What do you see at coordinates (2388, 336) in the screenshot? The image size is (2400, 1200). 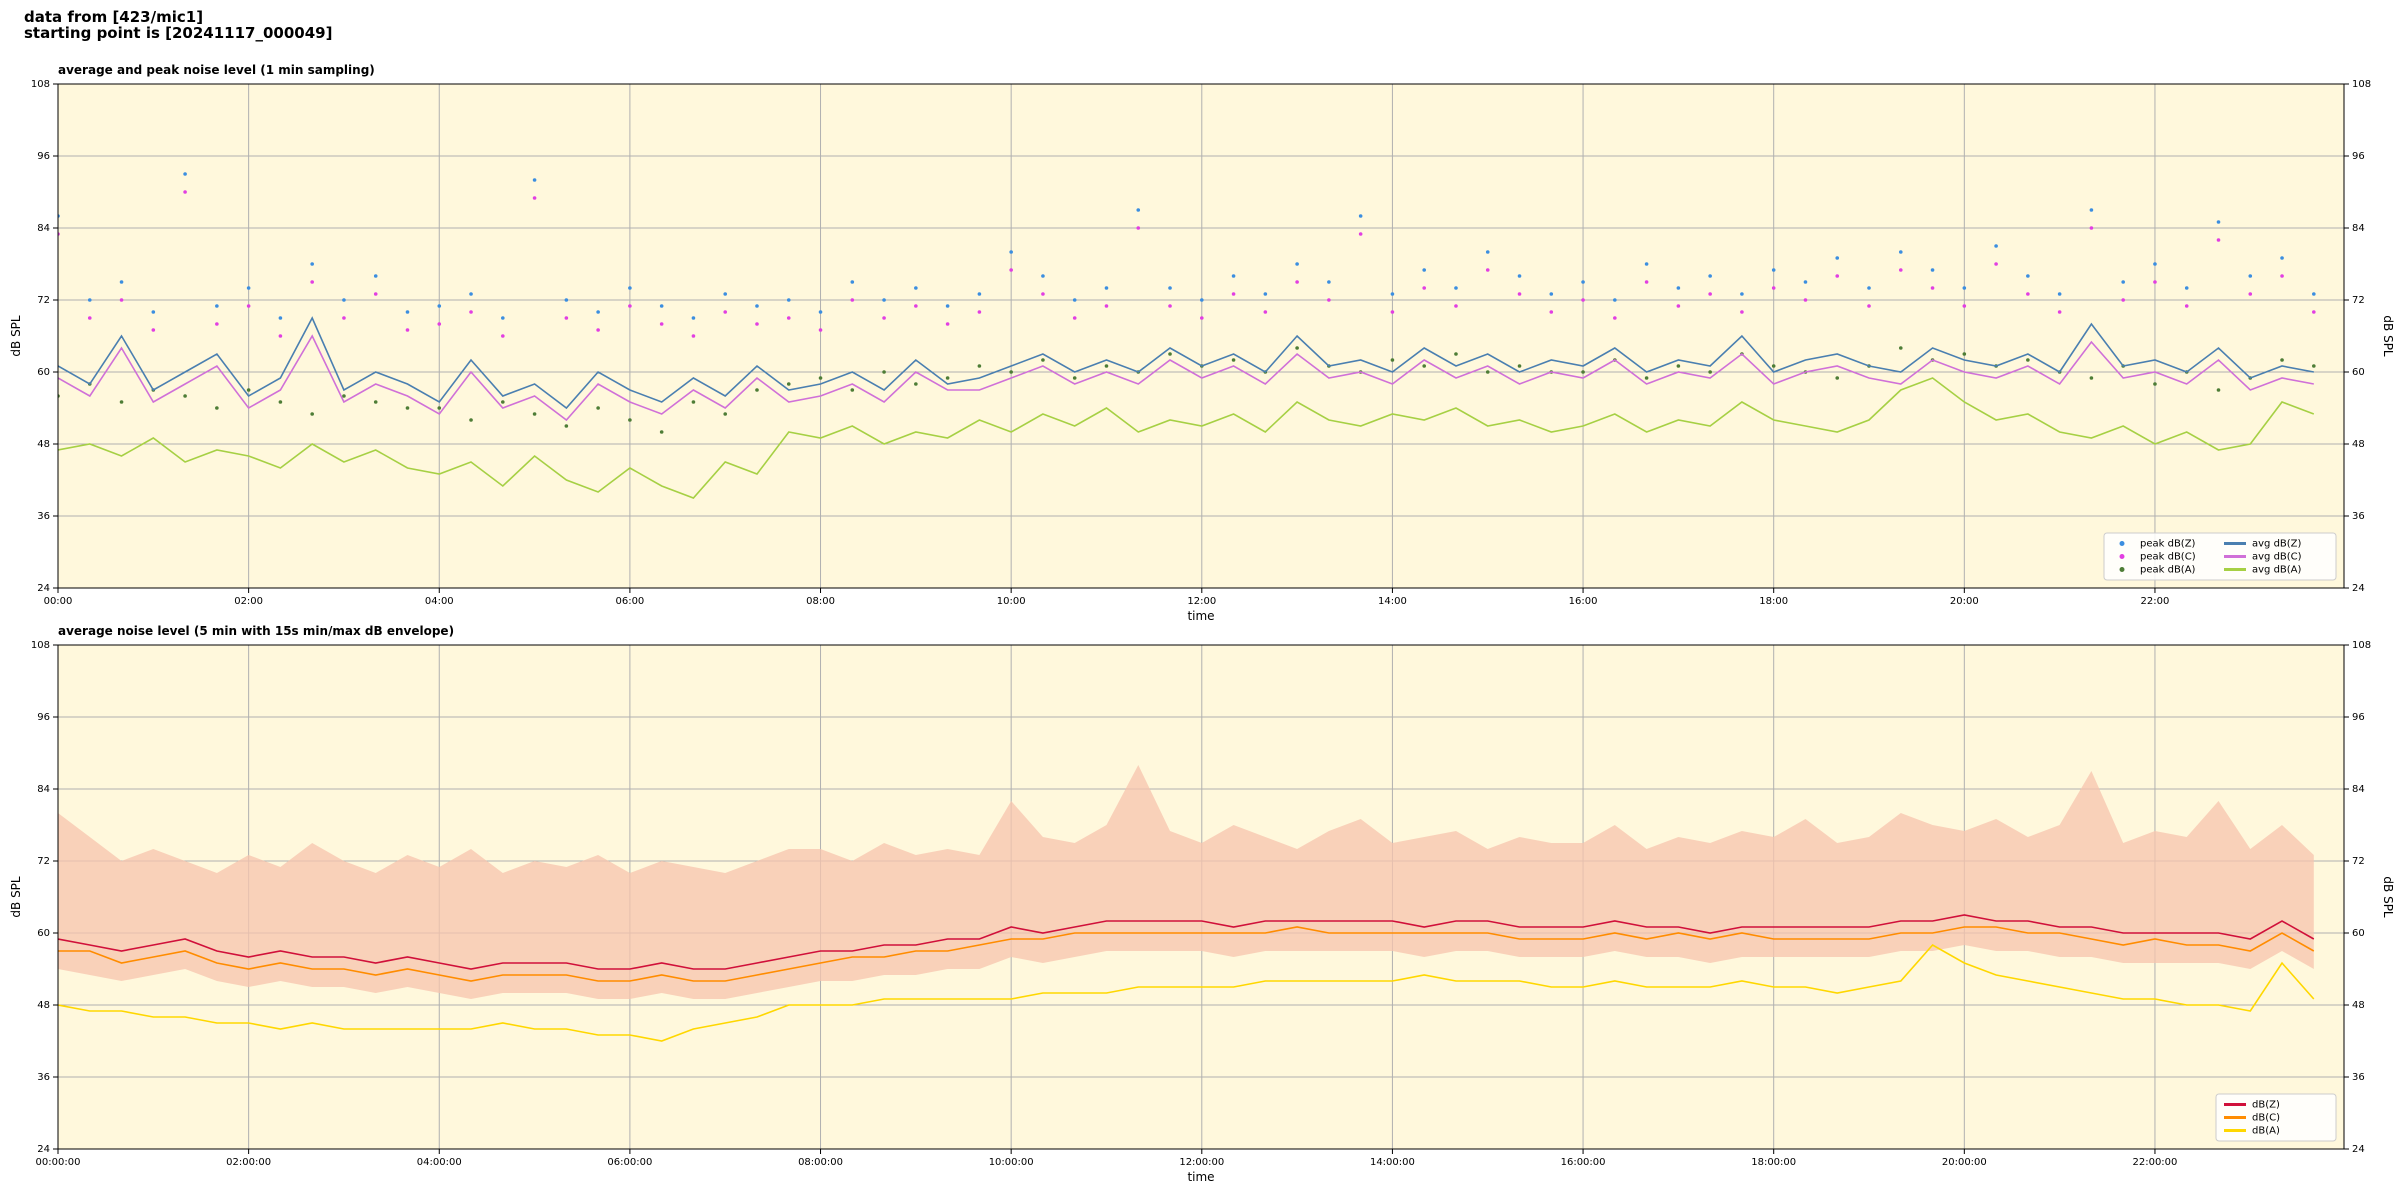 I see `y2-axis-label: dB SPL` at bounding box center [2388, 336].